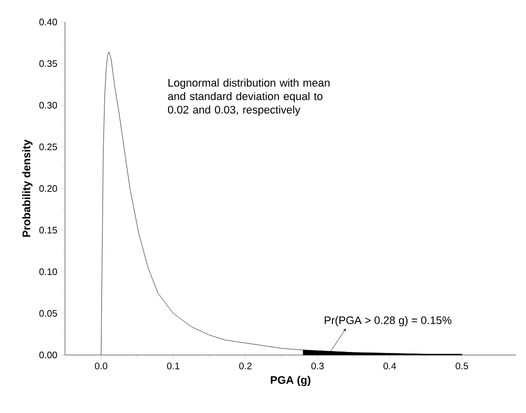 The height and width of the screenshot is (413, 526). What do you see at coordinates (245, 366) in the screenshot?
I see `x-tick-label: 0.2` at bounding box center [245, 366].